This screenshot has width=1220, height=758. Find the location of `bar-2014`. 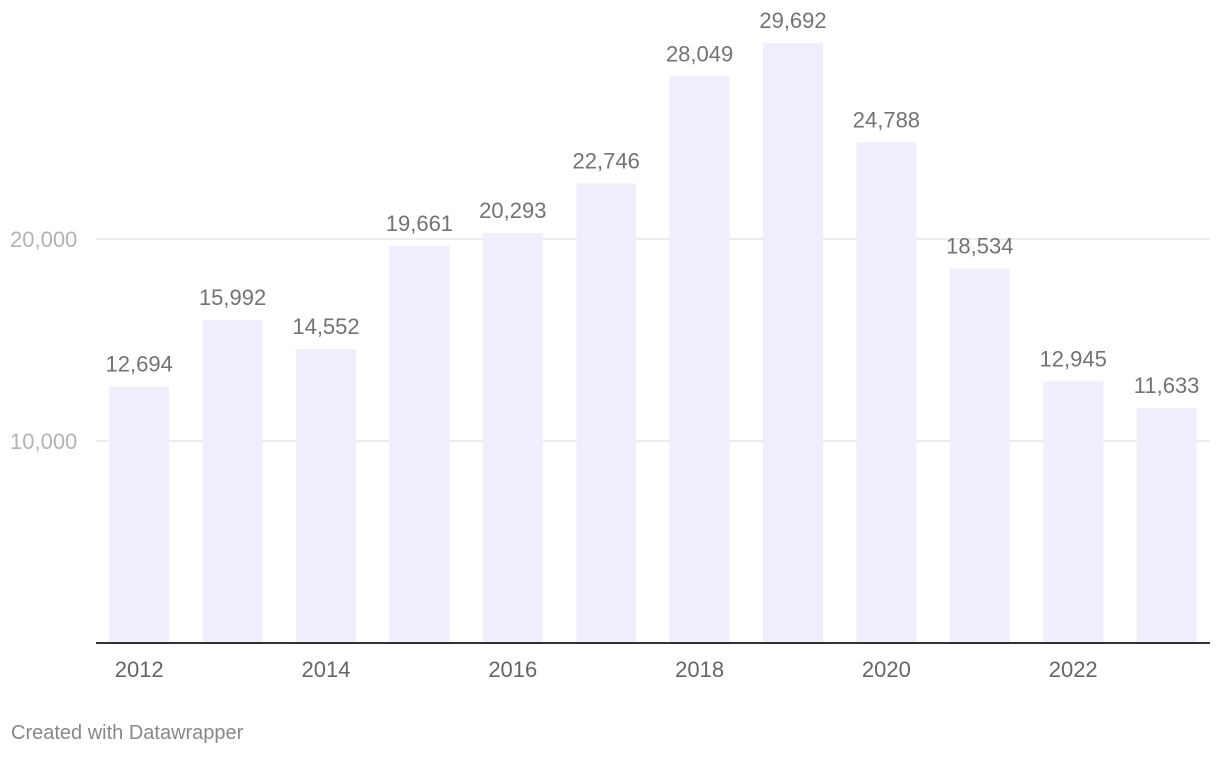

bar-2014 is located at coordinates (326, 496).